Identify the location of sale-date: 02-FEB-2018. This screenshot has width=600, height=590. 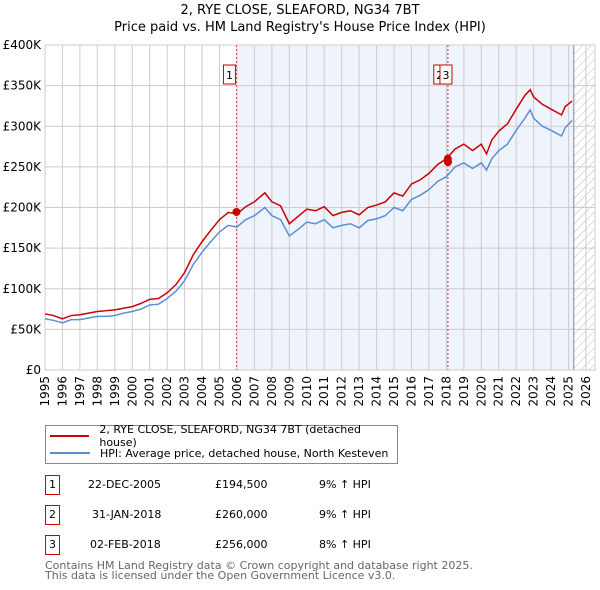
(125, 544).